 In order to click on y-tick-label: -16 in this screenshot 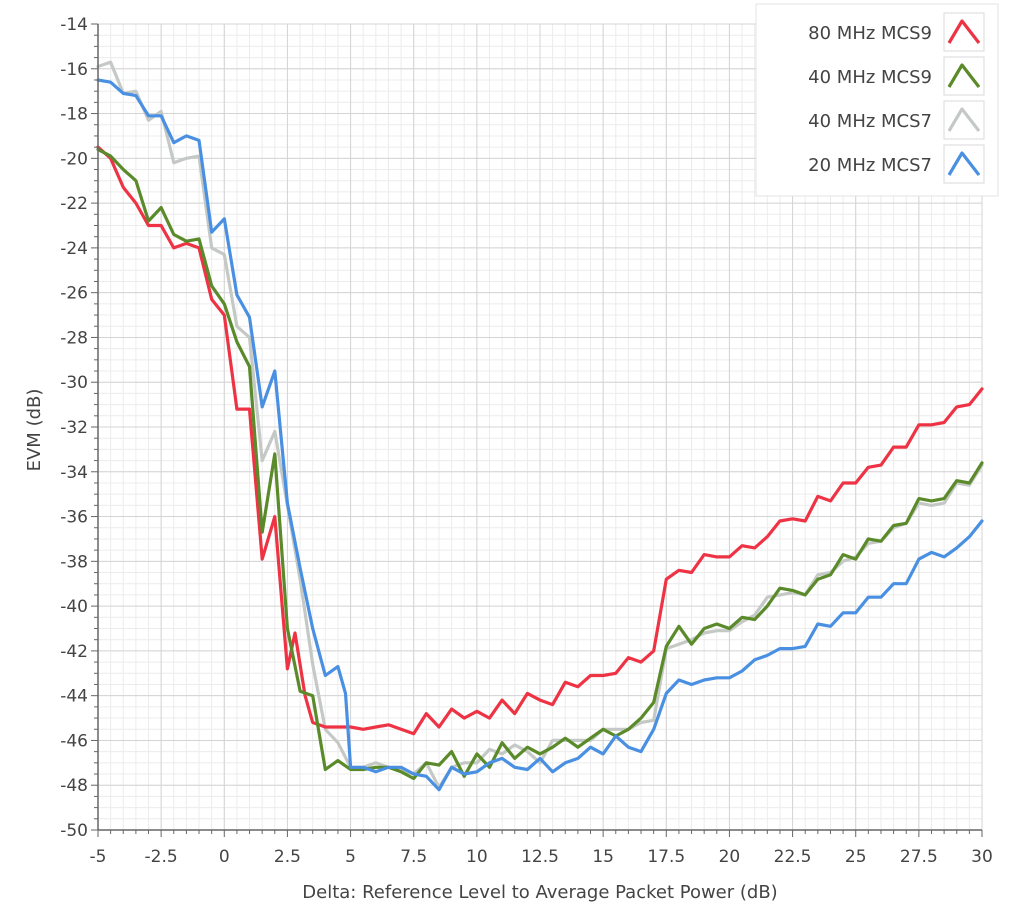, I will do `click(74, 70)`.